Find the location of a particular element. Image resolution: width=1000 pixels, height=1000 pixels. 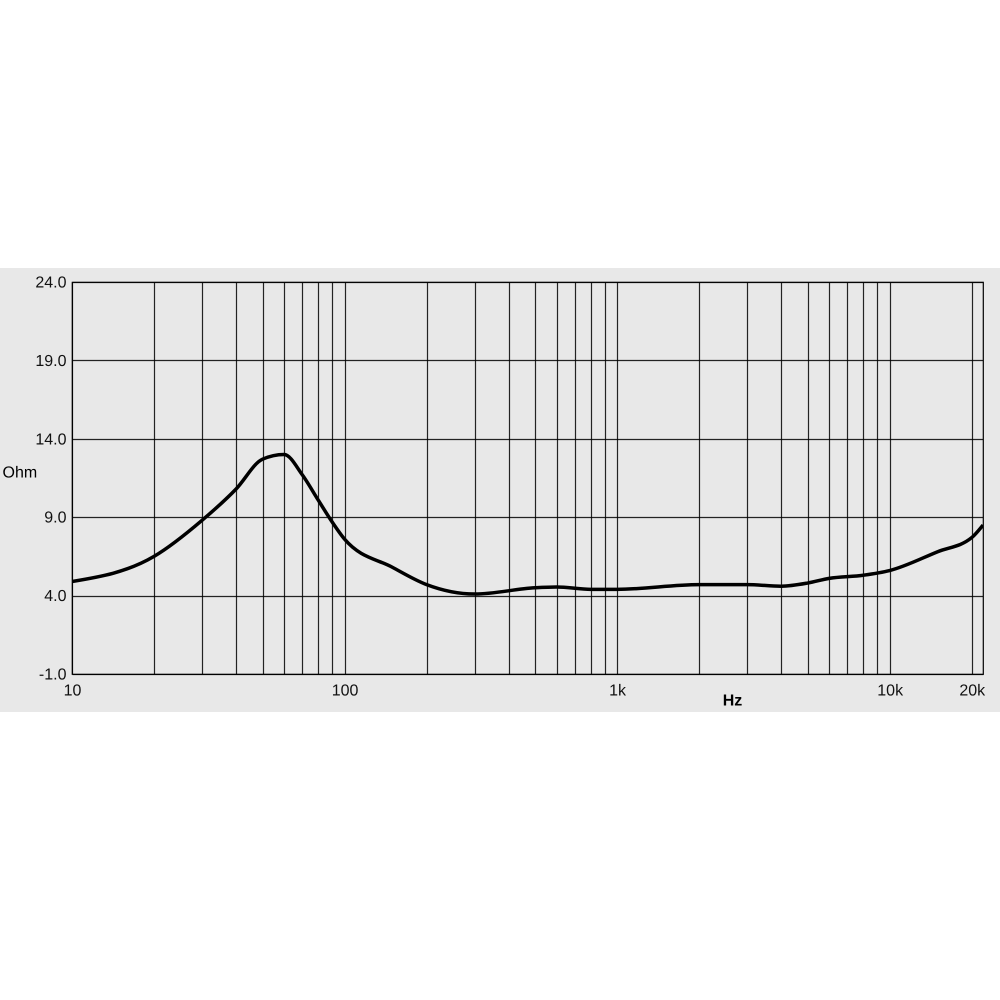

y-tick-label: 24.0 is located at coordinates (51, 283).